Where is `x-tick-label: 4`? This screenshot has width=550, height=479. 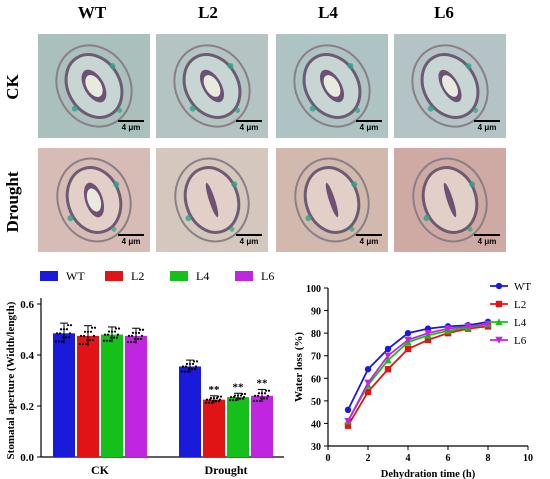
x-tick-label: 4 is located at coordinates (408, 458).